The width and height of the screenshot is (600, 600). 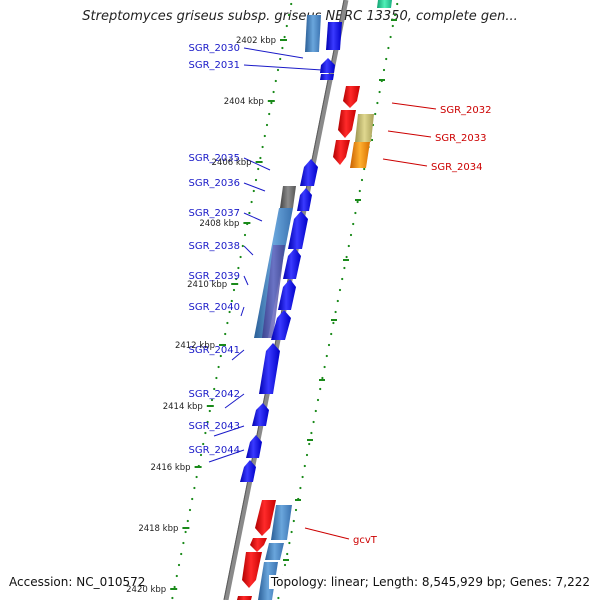 I want to click on accession-text: Accession: NC_010572, so click(x=77, y=582).